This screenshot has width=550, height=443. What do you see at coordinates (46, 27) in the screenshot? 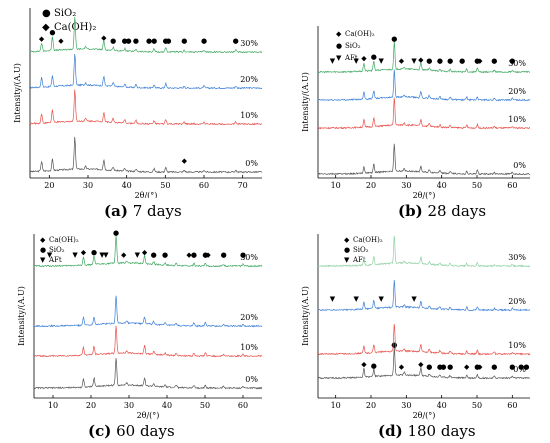
I see `legend-symbol: ◆` at bounding box center [46, 27].